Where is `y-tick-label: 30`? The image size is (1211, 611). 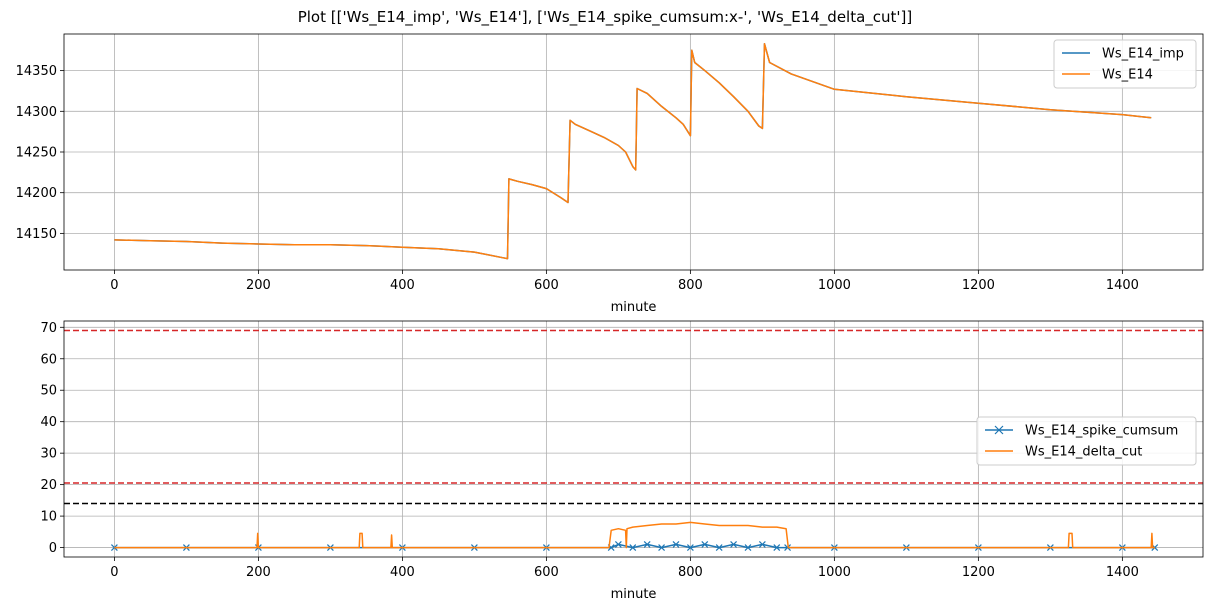 y-tick-label: 30 is located at coordinates (48, 454).